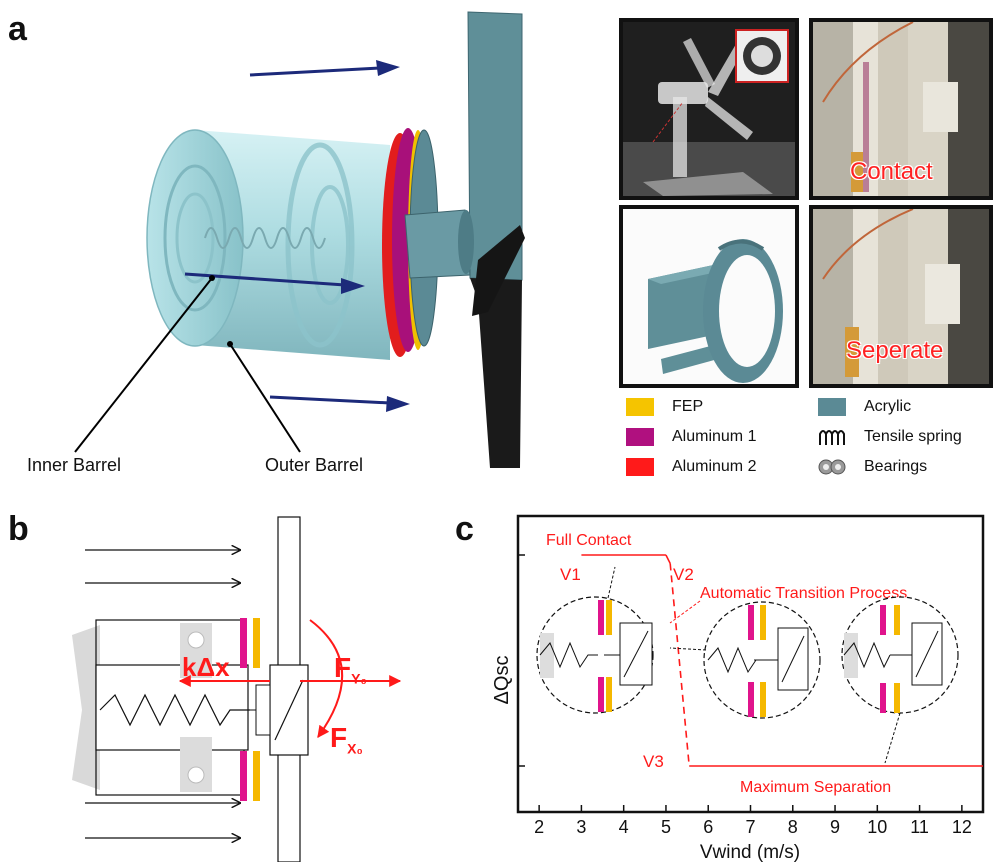 Image resolution: width=1000 pixels, height=862 pixels. What do you see at coordinates (496, 373) in the screenshot?
I see `blade-lower` at bounding box center [496, 373].